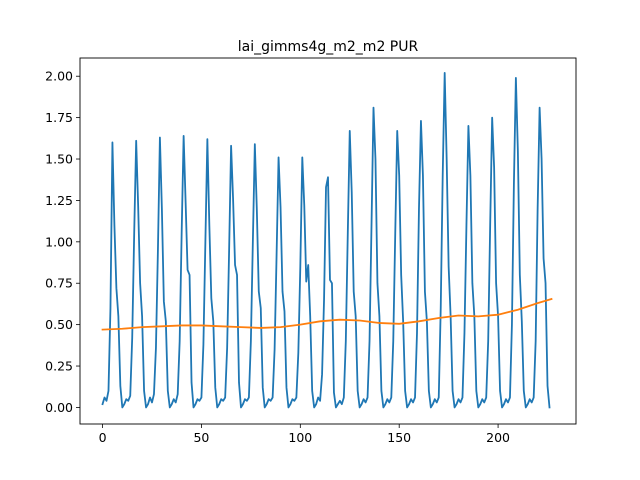 The image size is (640, 480). Describe the element at coordinates (59, 241) in the screenshot. I see `y-tick-label: 1.00` at that location.